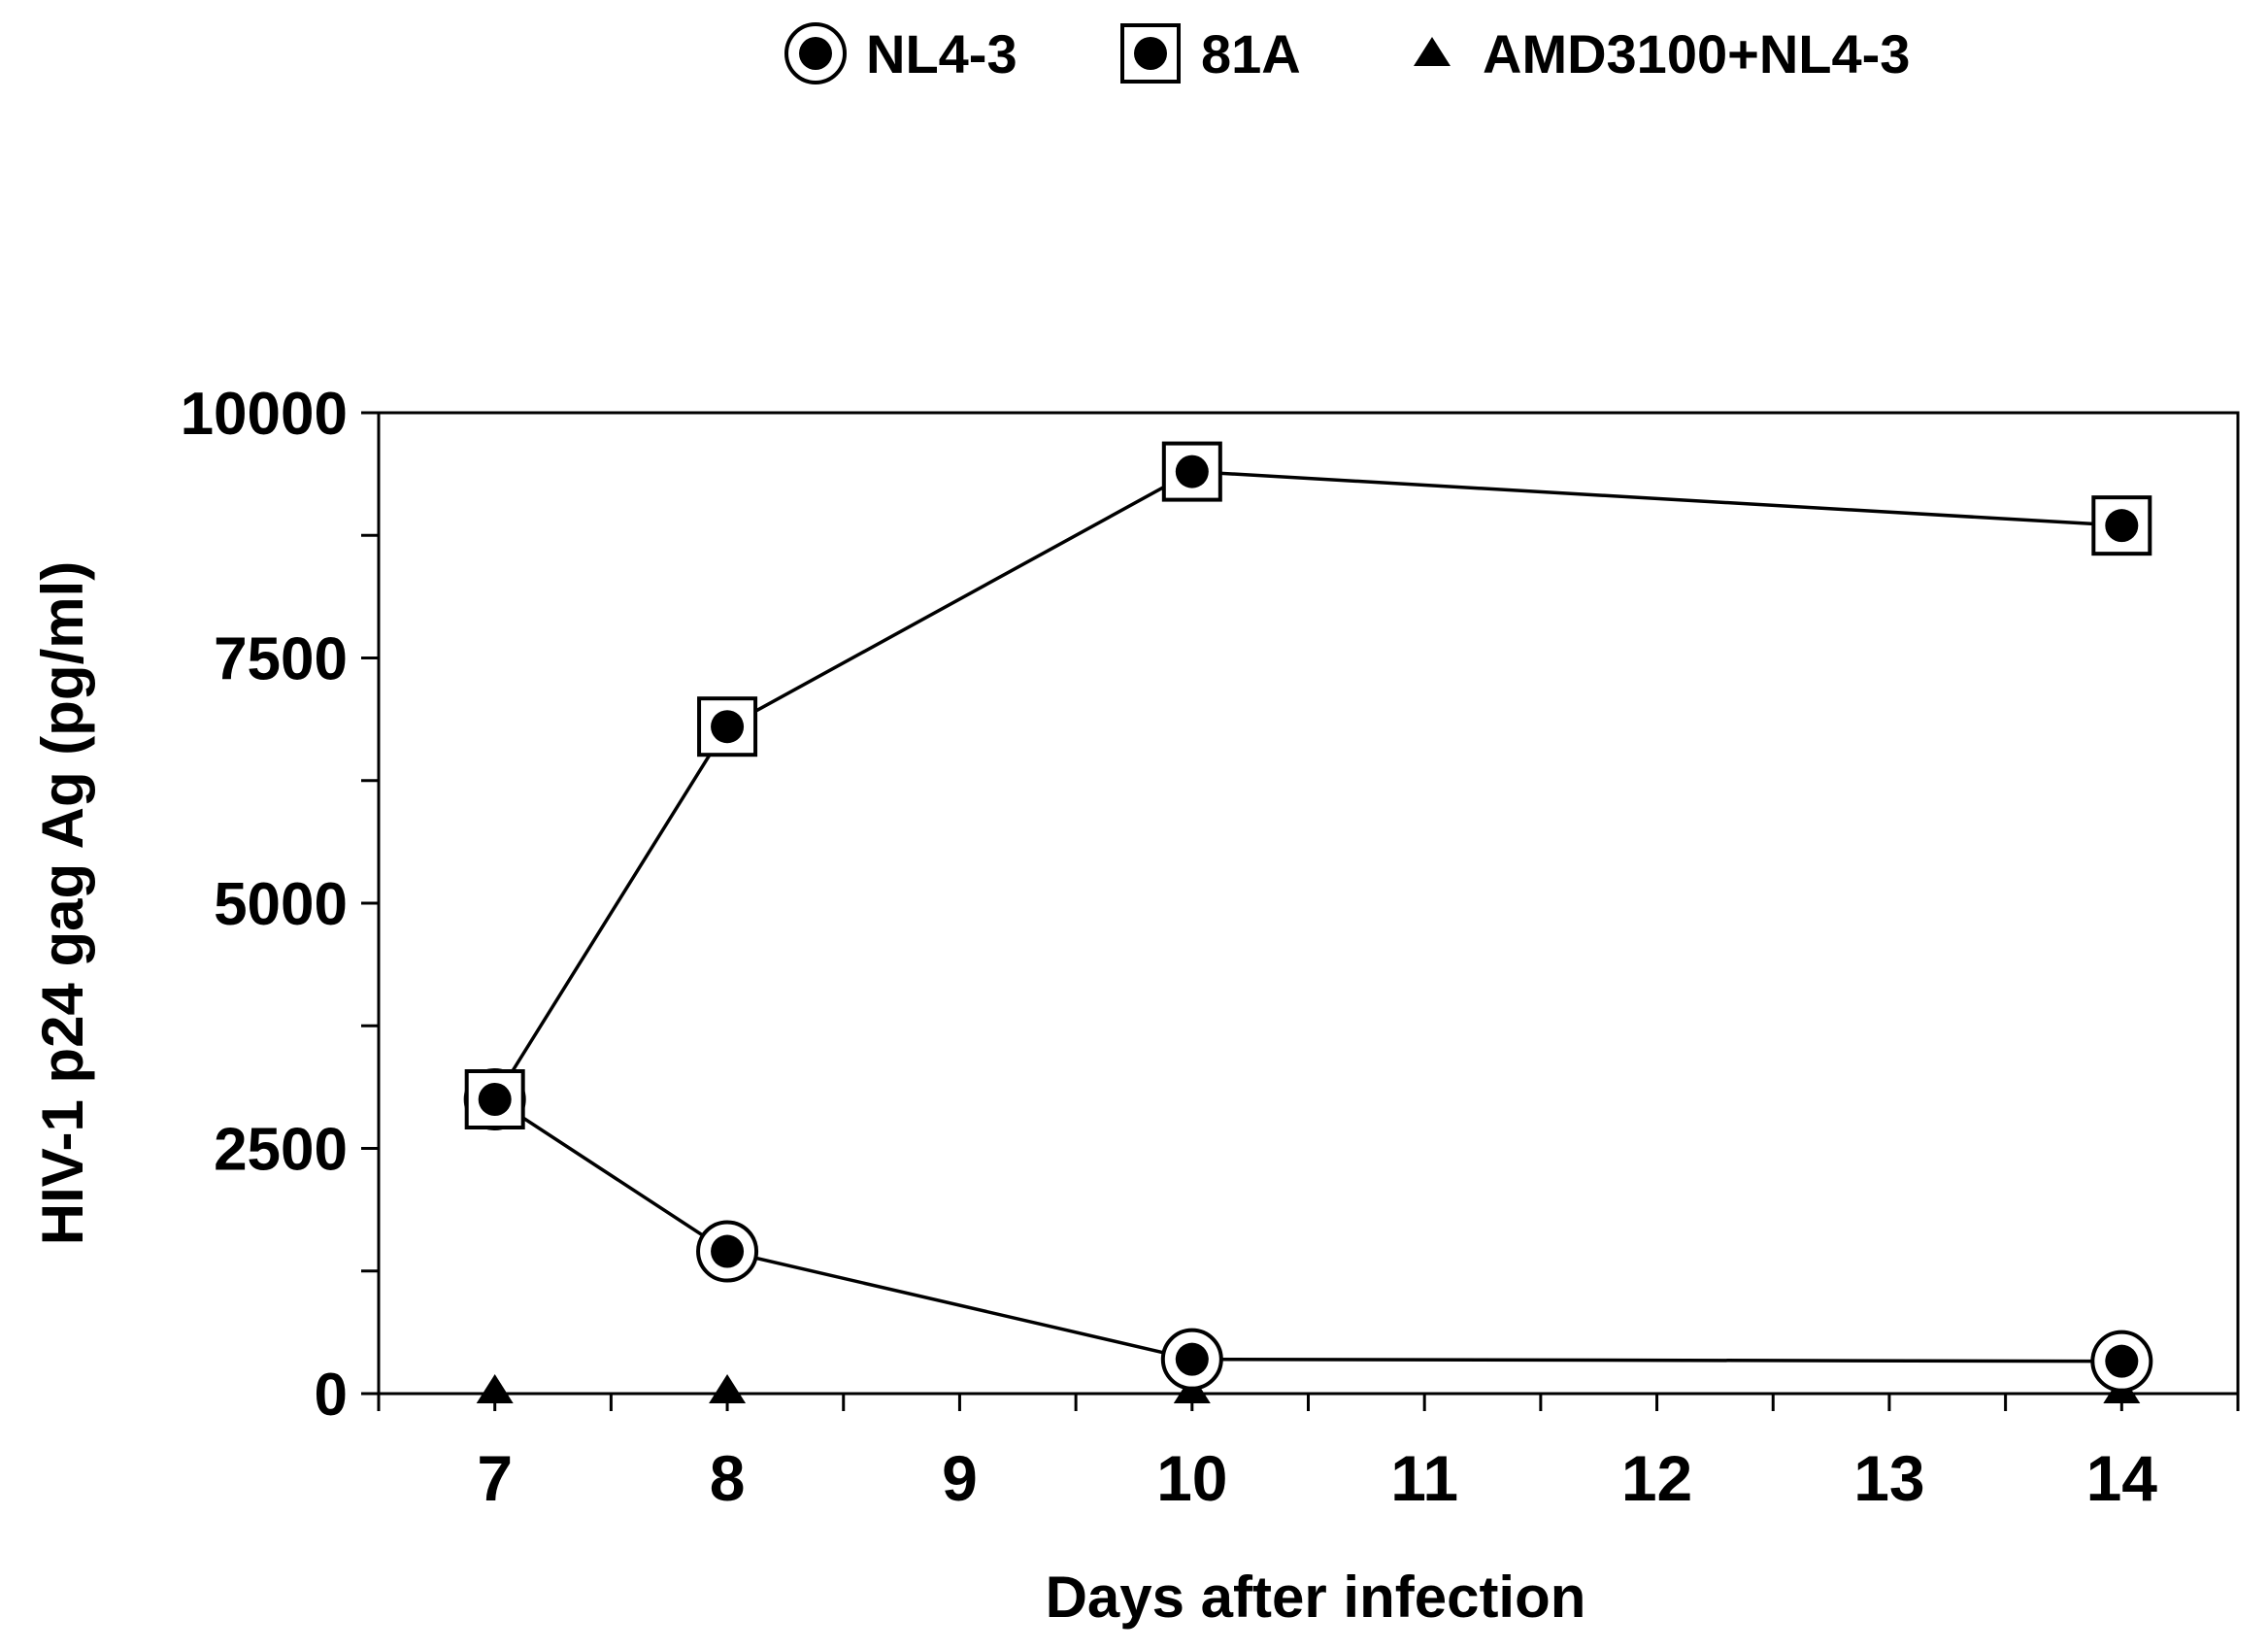  I want to click on x-tick-label: 9, so click(960, 1478).